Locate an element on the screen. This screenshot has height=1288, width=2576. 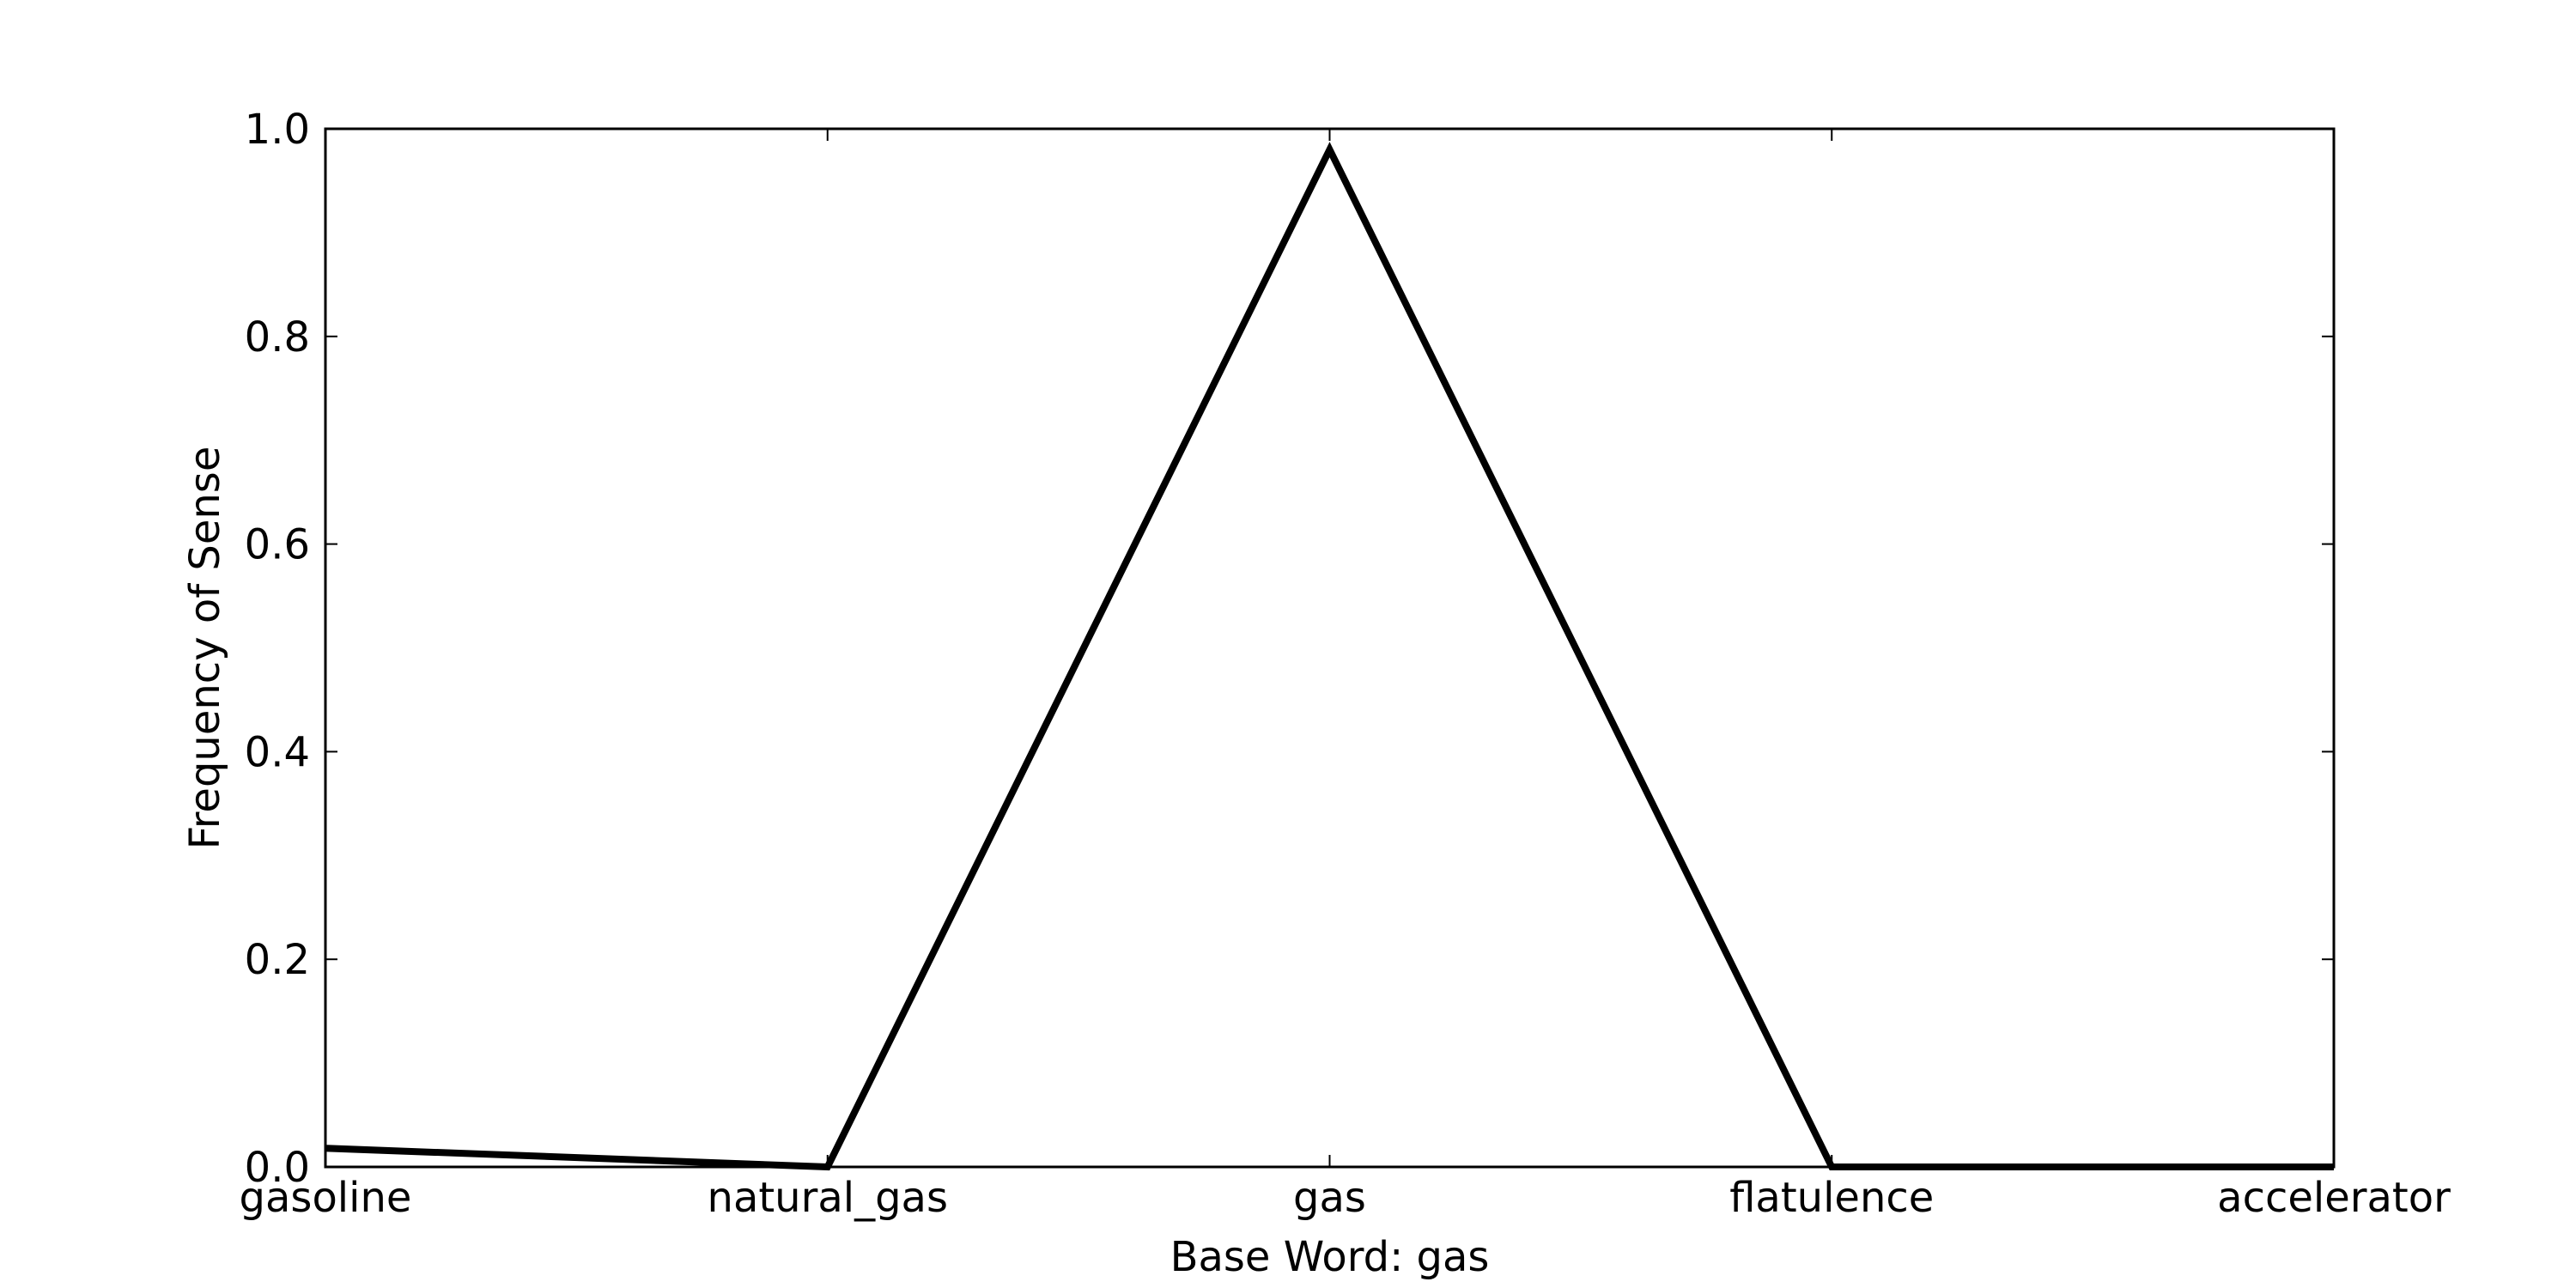
y-tick-label: 0.0 is located at coordinates (278, 1168).